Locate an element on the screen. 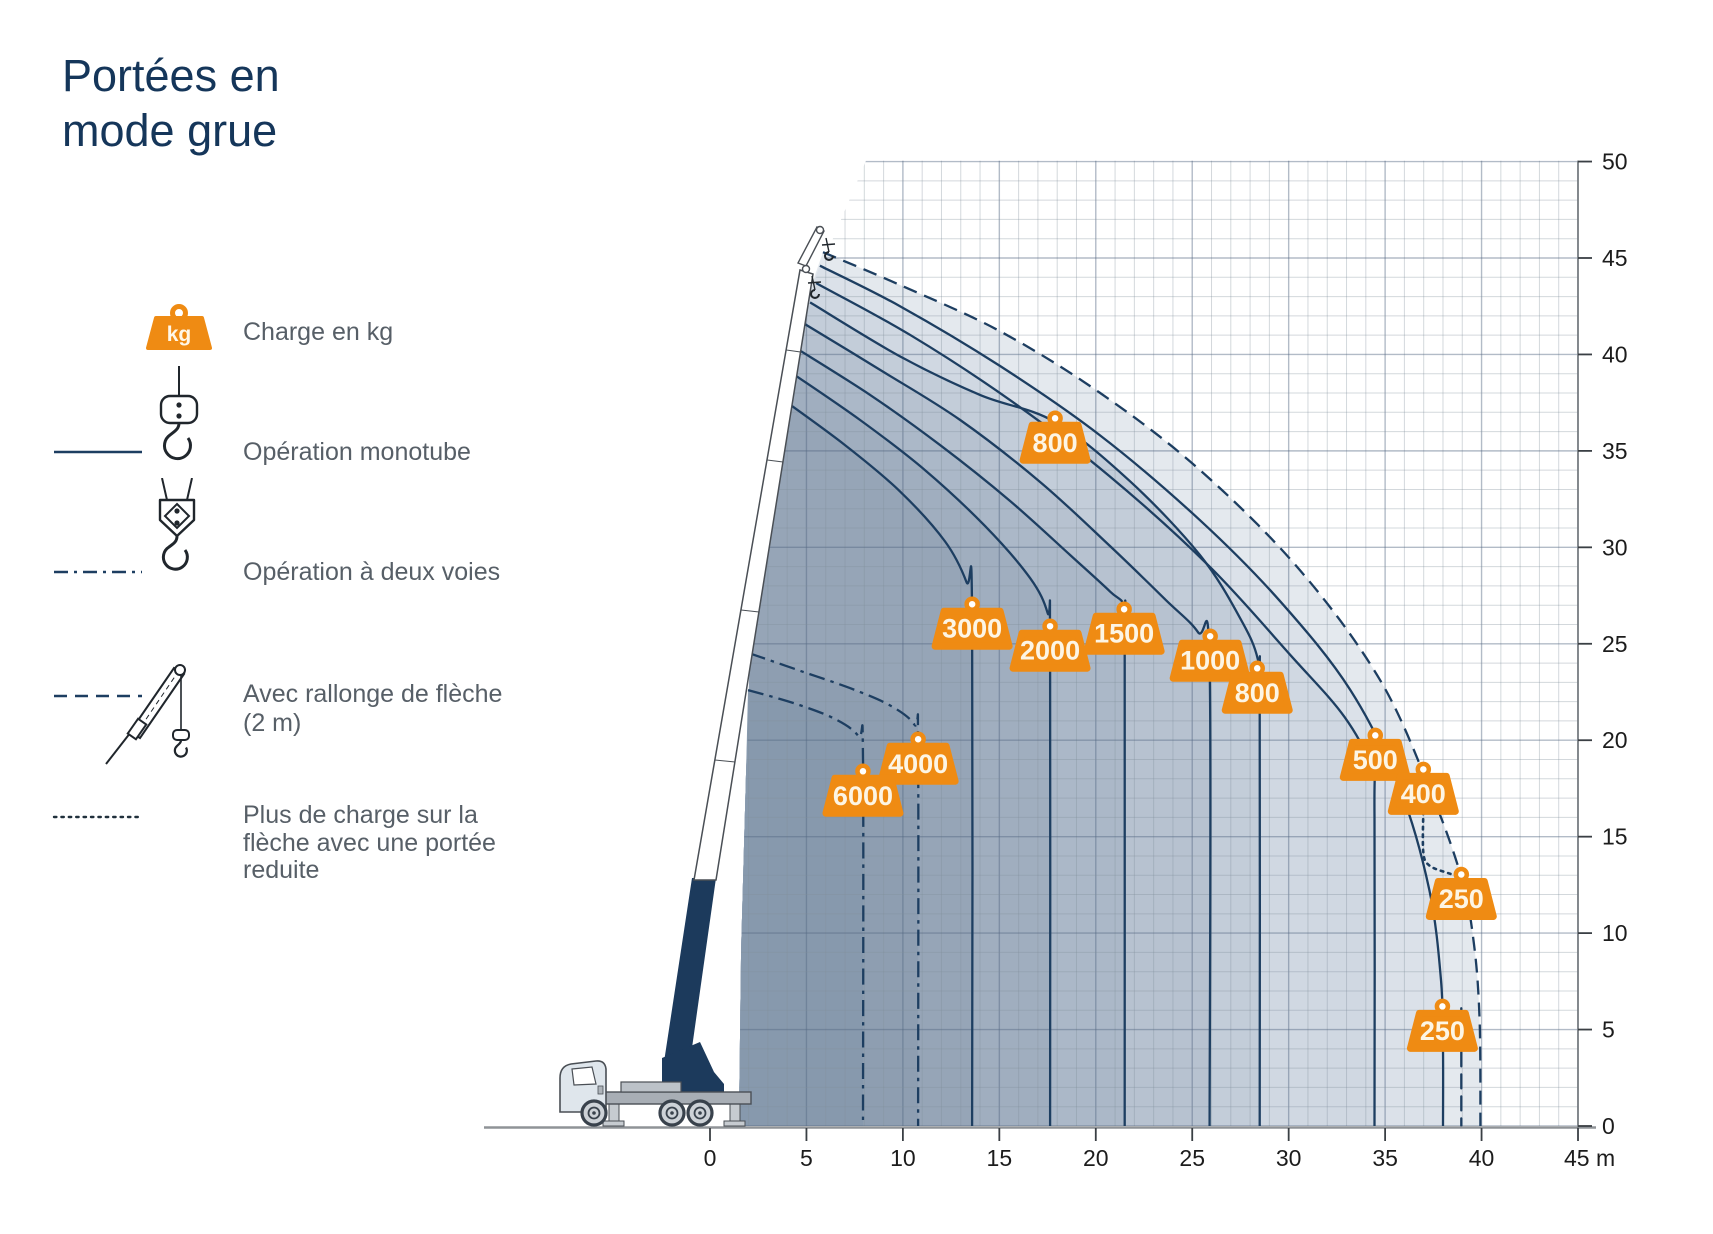 The height and width of the screenshot is (1234, 1713). y-tick-label: 5 is located at coordinates (1608, 1030).